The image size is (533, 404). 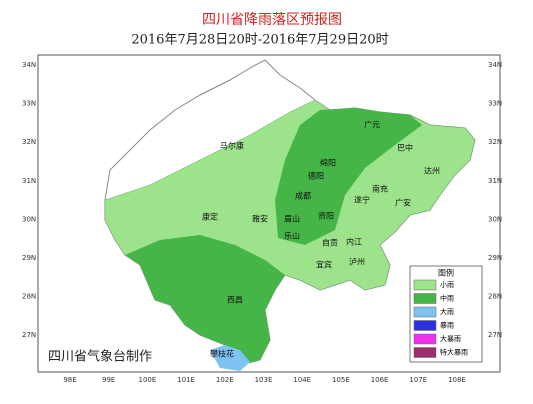 What do you see at coordinates (380, 189) in the screenshot?
I see `city-label: 南充` at bounding box center [380, 189].